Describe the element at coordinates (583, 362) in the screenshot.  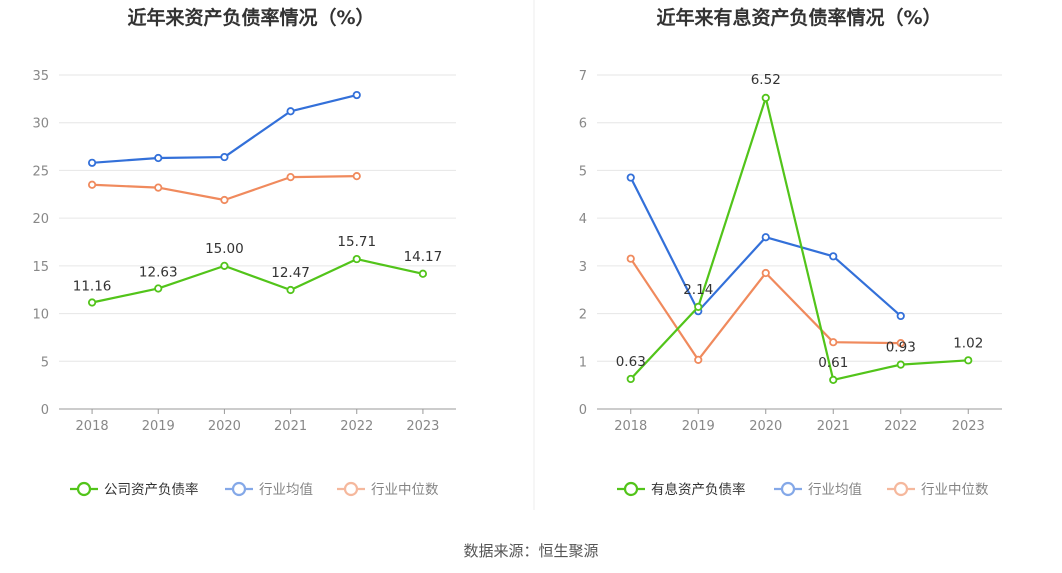
I see `y-tick-label: 1` at that location.